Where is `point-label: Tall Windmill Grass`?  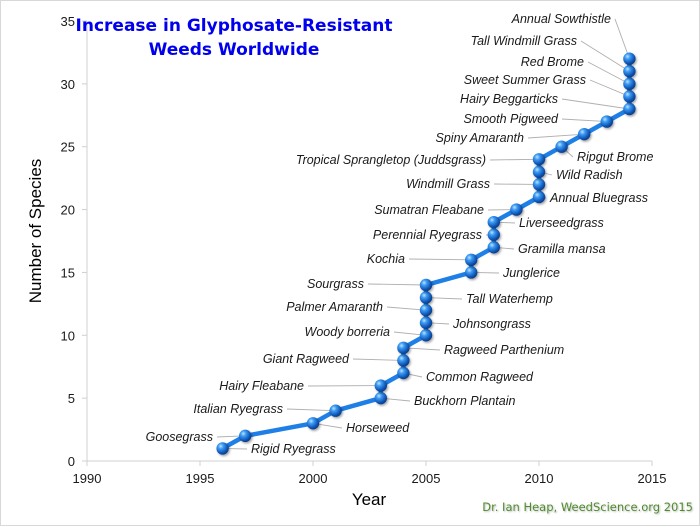 point-label: Tall Windmill Grass is located at coordinates (524, 41).